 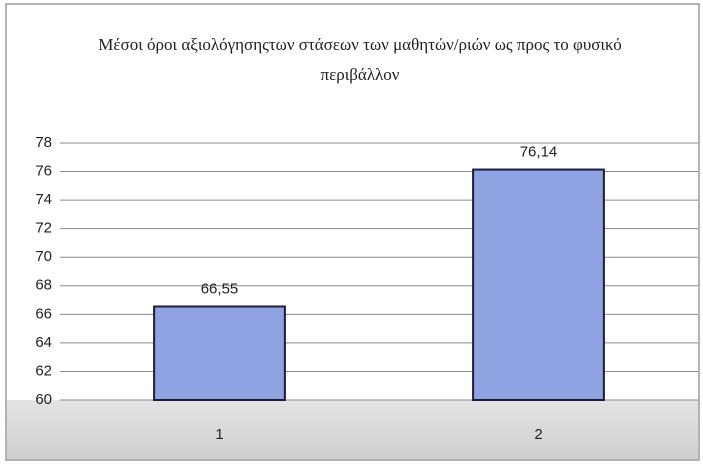 What do you see at coordinates (43, 285) in the screenshot?
I see `y-tick-label: 68` at bounding box center [43, 285].